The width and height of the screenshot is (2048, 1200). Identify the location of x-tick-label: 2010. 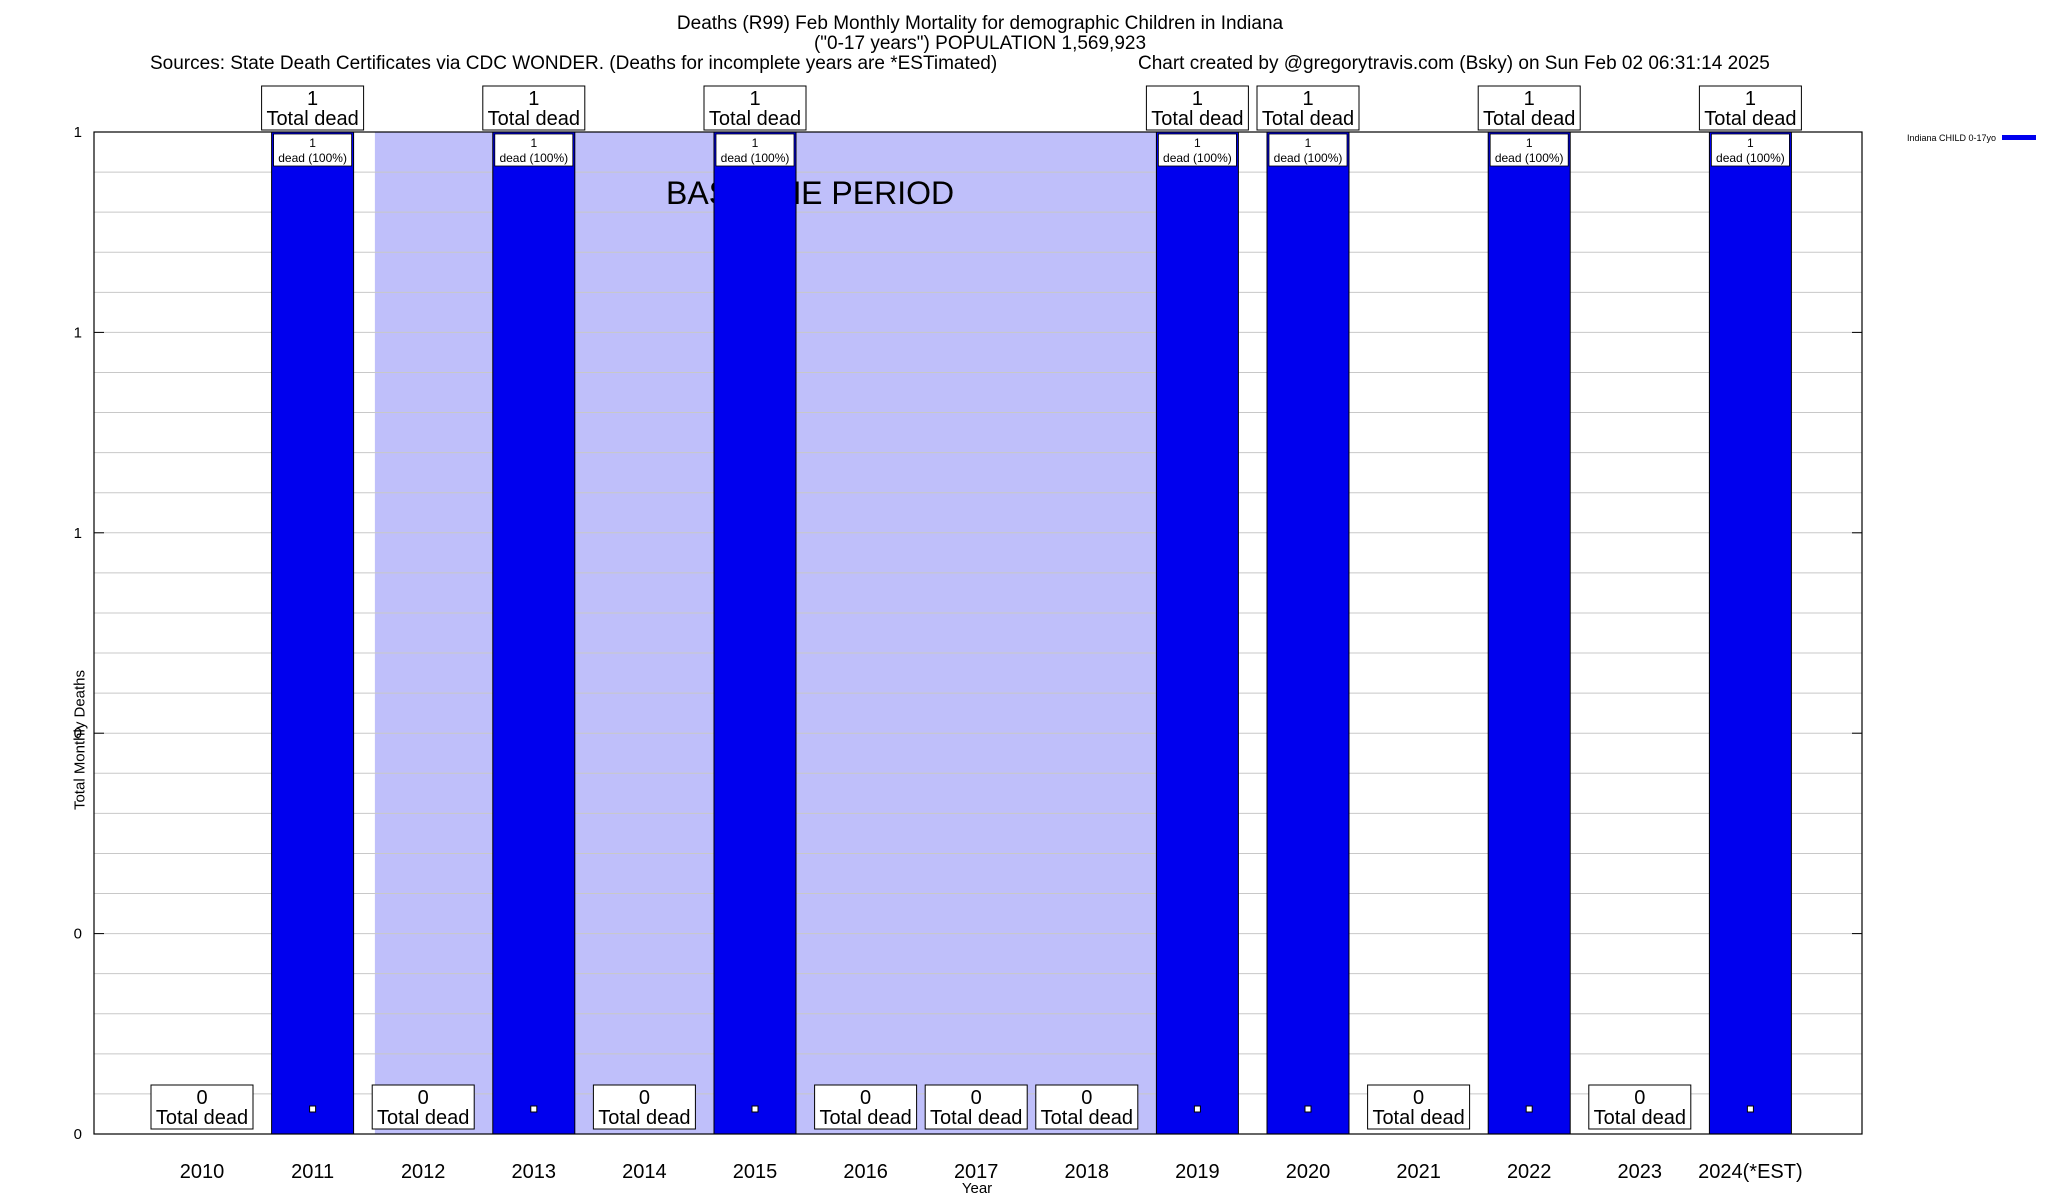
(202, 1172).